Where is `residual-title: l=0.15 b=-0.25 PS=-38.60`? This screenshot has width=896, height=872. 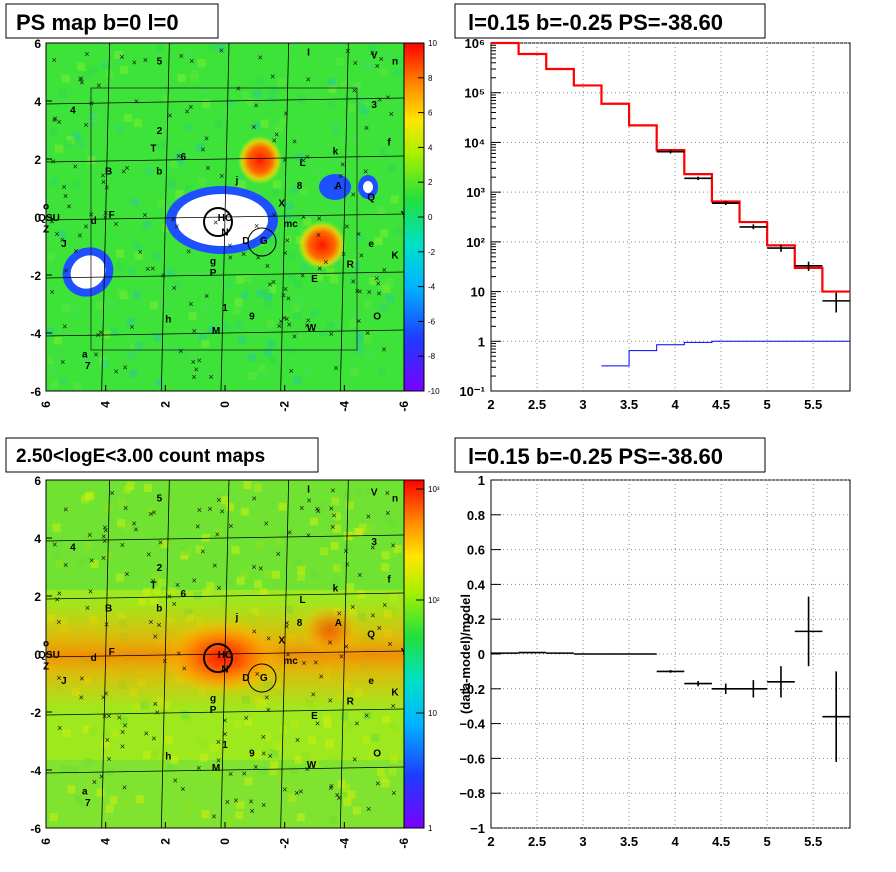
residual-title: l=0.15 b=-0.25 PS=-38.60 is located at coordinates (595, 456).